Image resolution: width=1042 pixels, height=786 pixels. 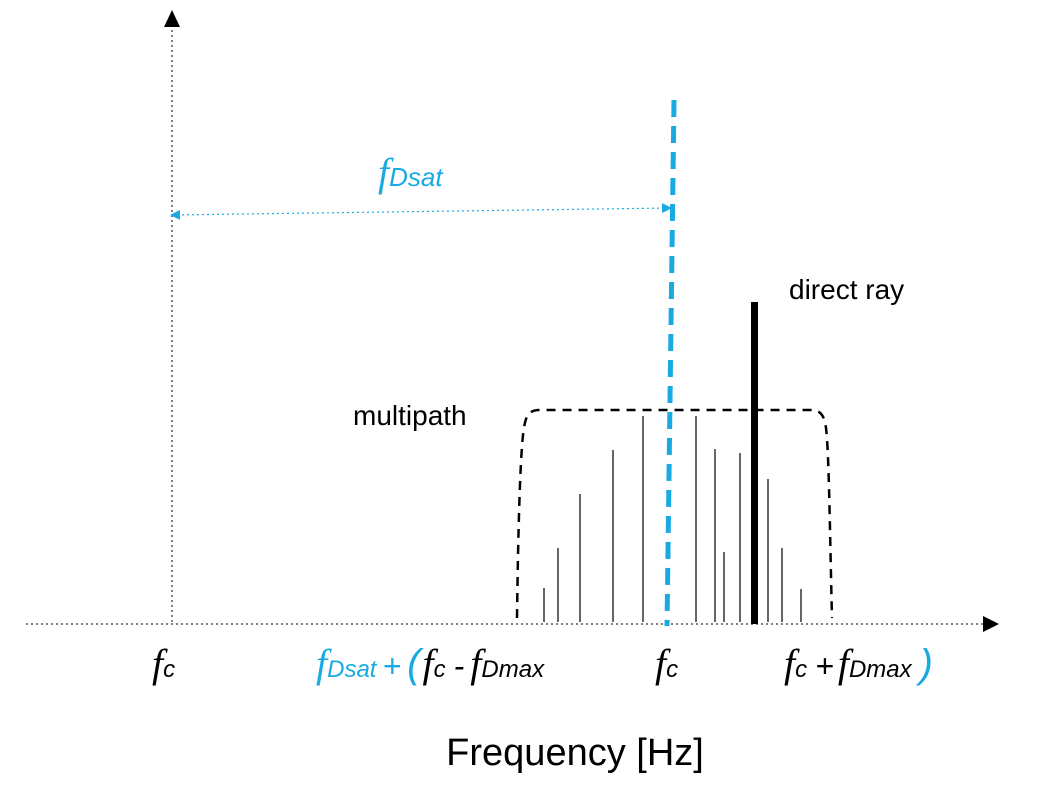 I want to click on multipath-components, so click(x=672, y=519).